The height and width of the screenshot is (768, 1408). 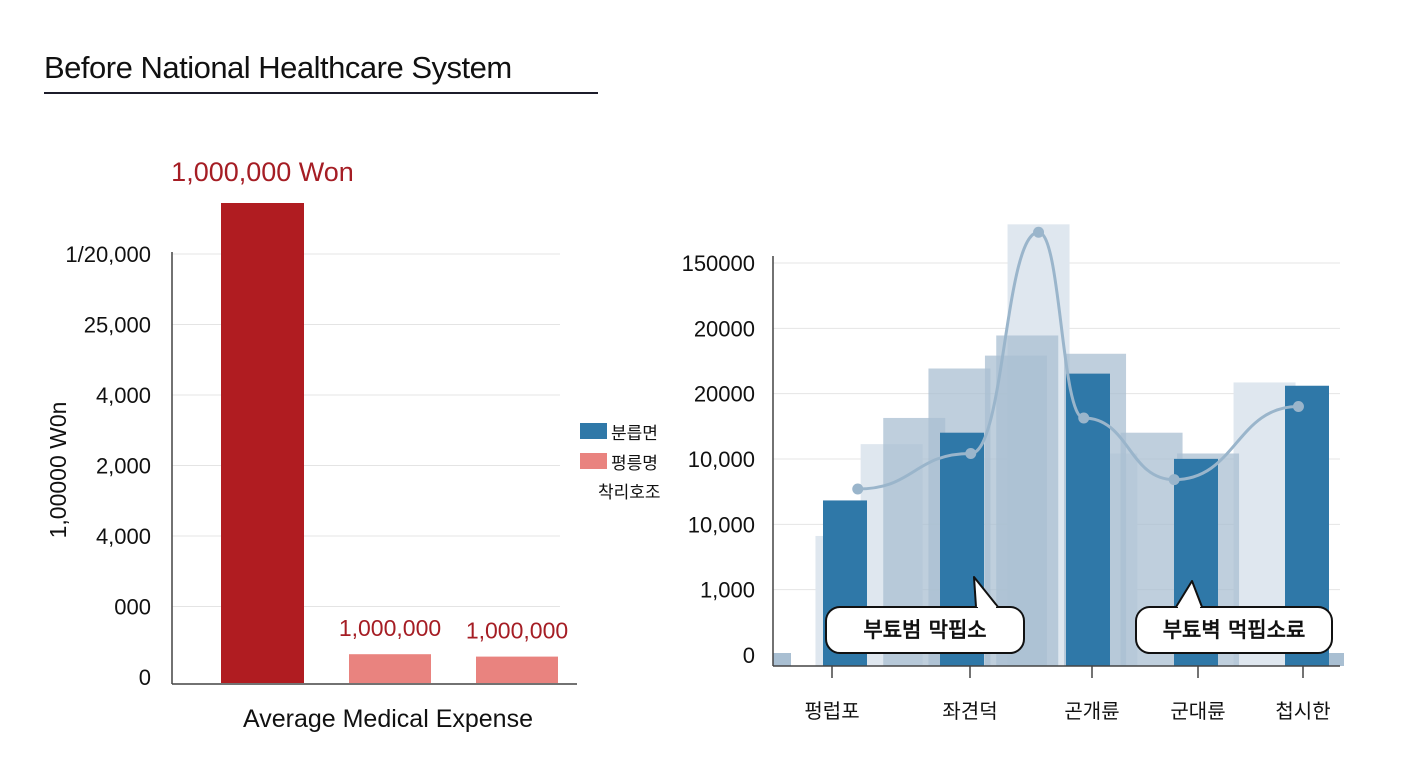 I want to click on legend-swatch-red, so click(x=593, y=461).